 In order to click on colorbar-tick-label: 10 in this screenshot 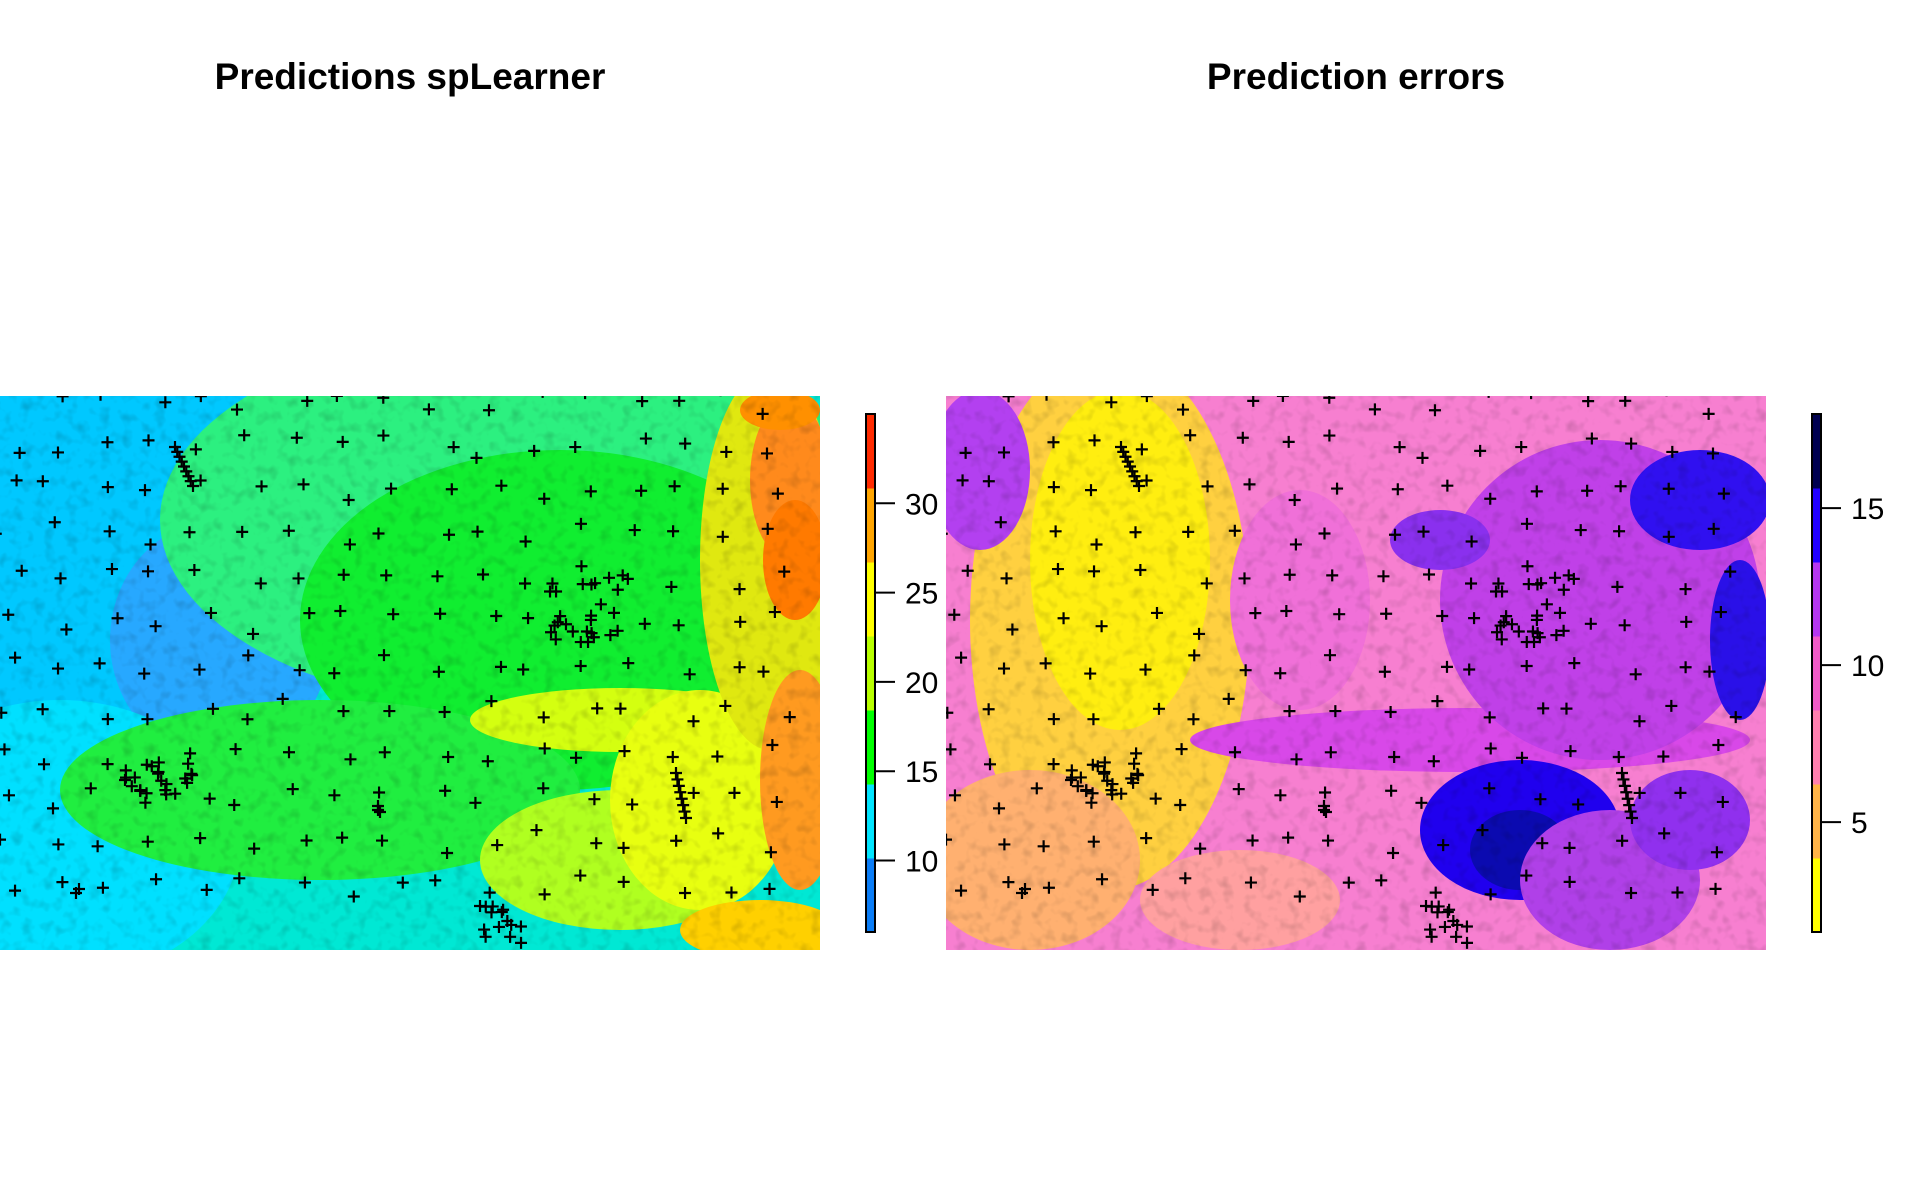, I will do `click(1867, 666)`.